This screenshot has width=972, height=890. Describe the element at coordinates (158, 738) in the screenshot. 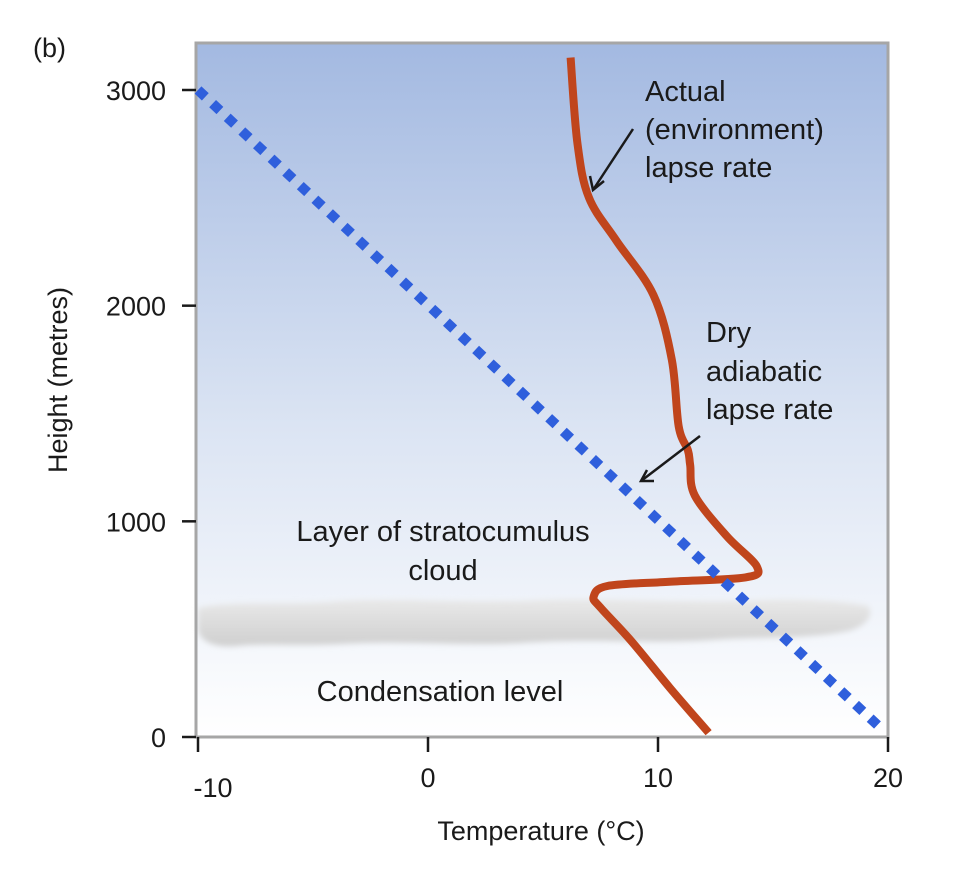

I see `y-tick-label-0: 0` at that location.